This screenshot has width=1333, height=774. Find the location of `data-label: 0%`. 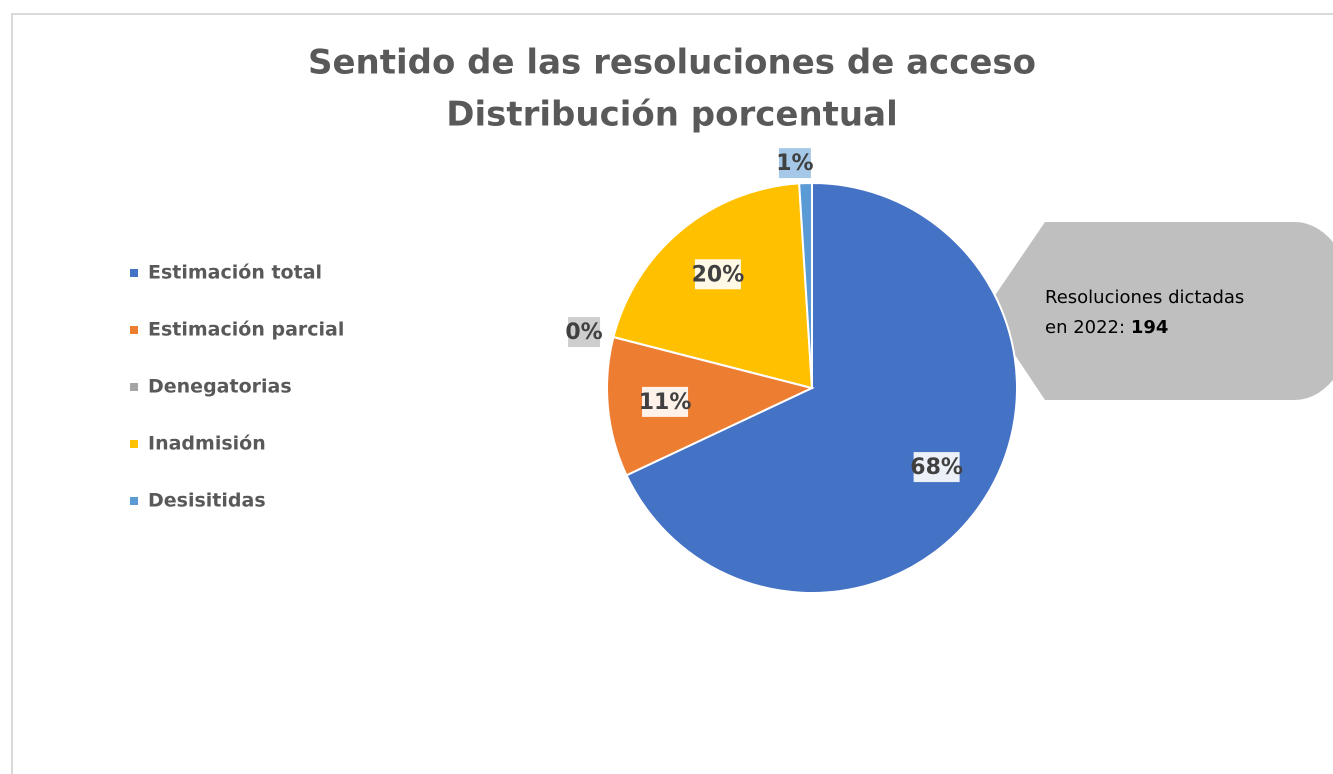

data-label: 0% is located at coordinates (583, 332).